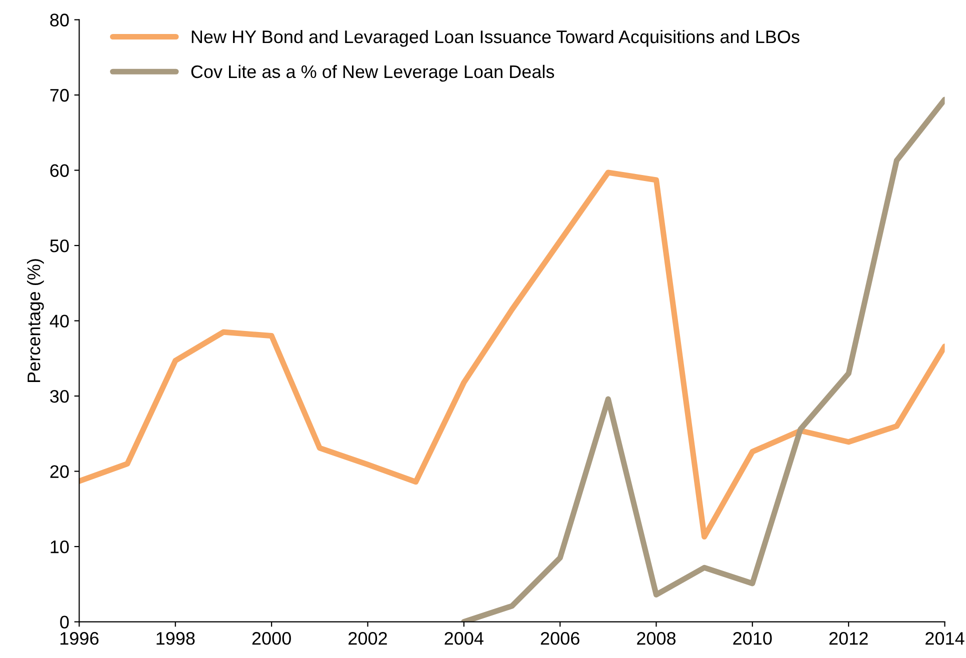 Image resolution: width=966 pixels, height=658 pixels. Describe the element at coordinates (59, 396) in the screenshot. I see `y-tick-label: 30` at that location.